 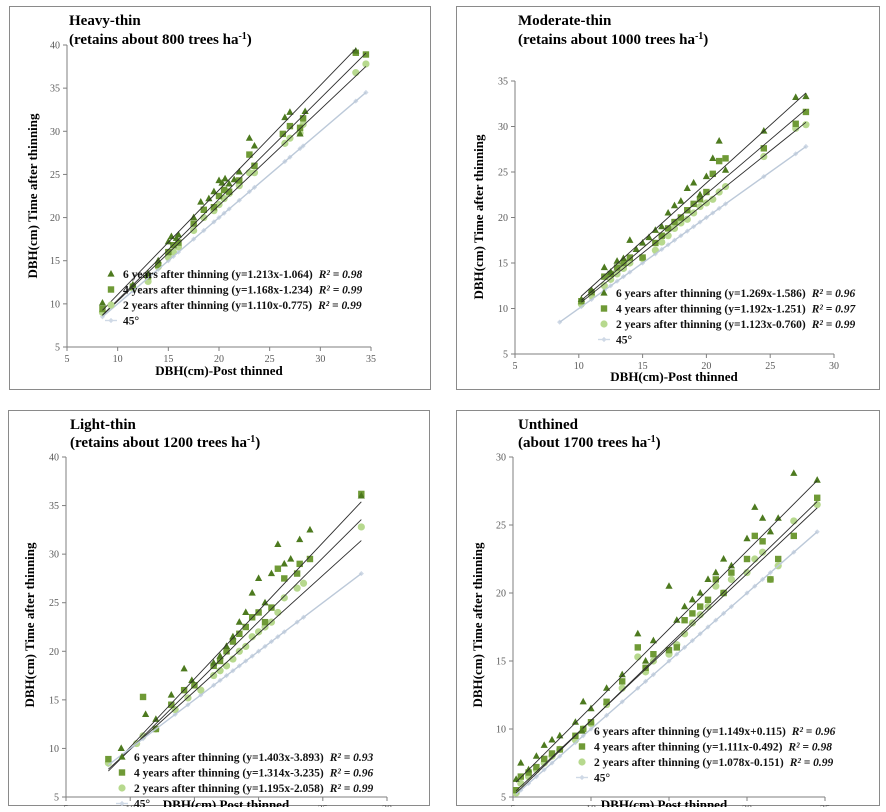 I want to click on series-triangle, so click(x=667, y=625).